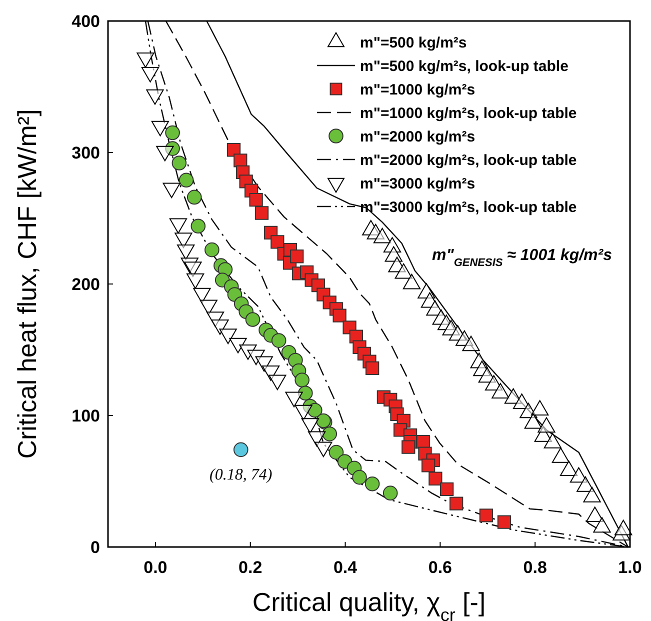 The width and height of the screenshot is (651, 621). Describe the element at coordinates (86, 152) in the screenshot. I see `y-tick-label: 300` at that location.